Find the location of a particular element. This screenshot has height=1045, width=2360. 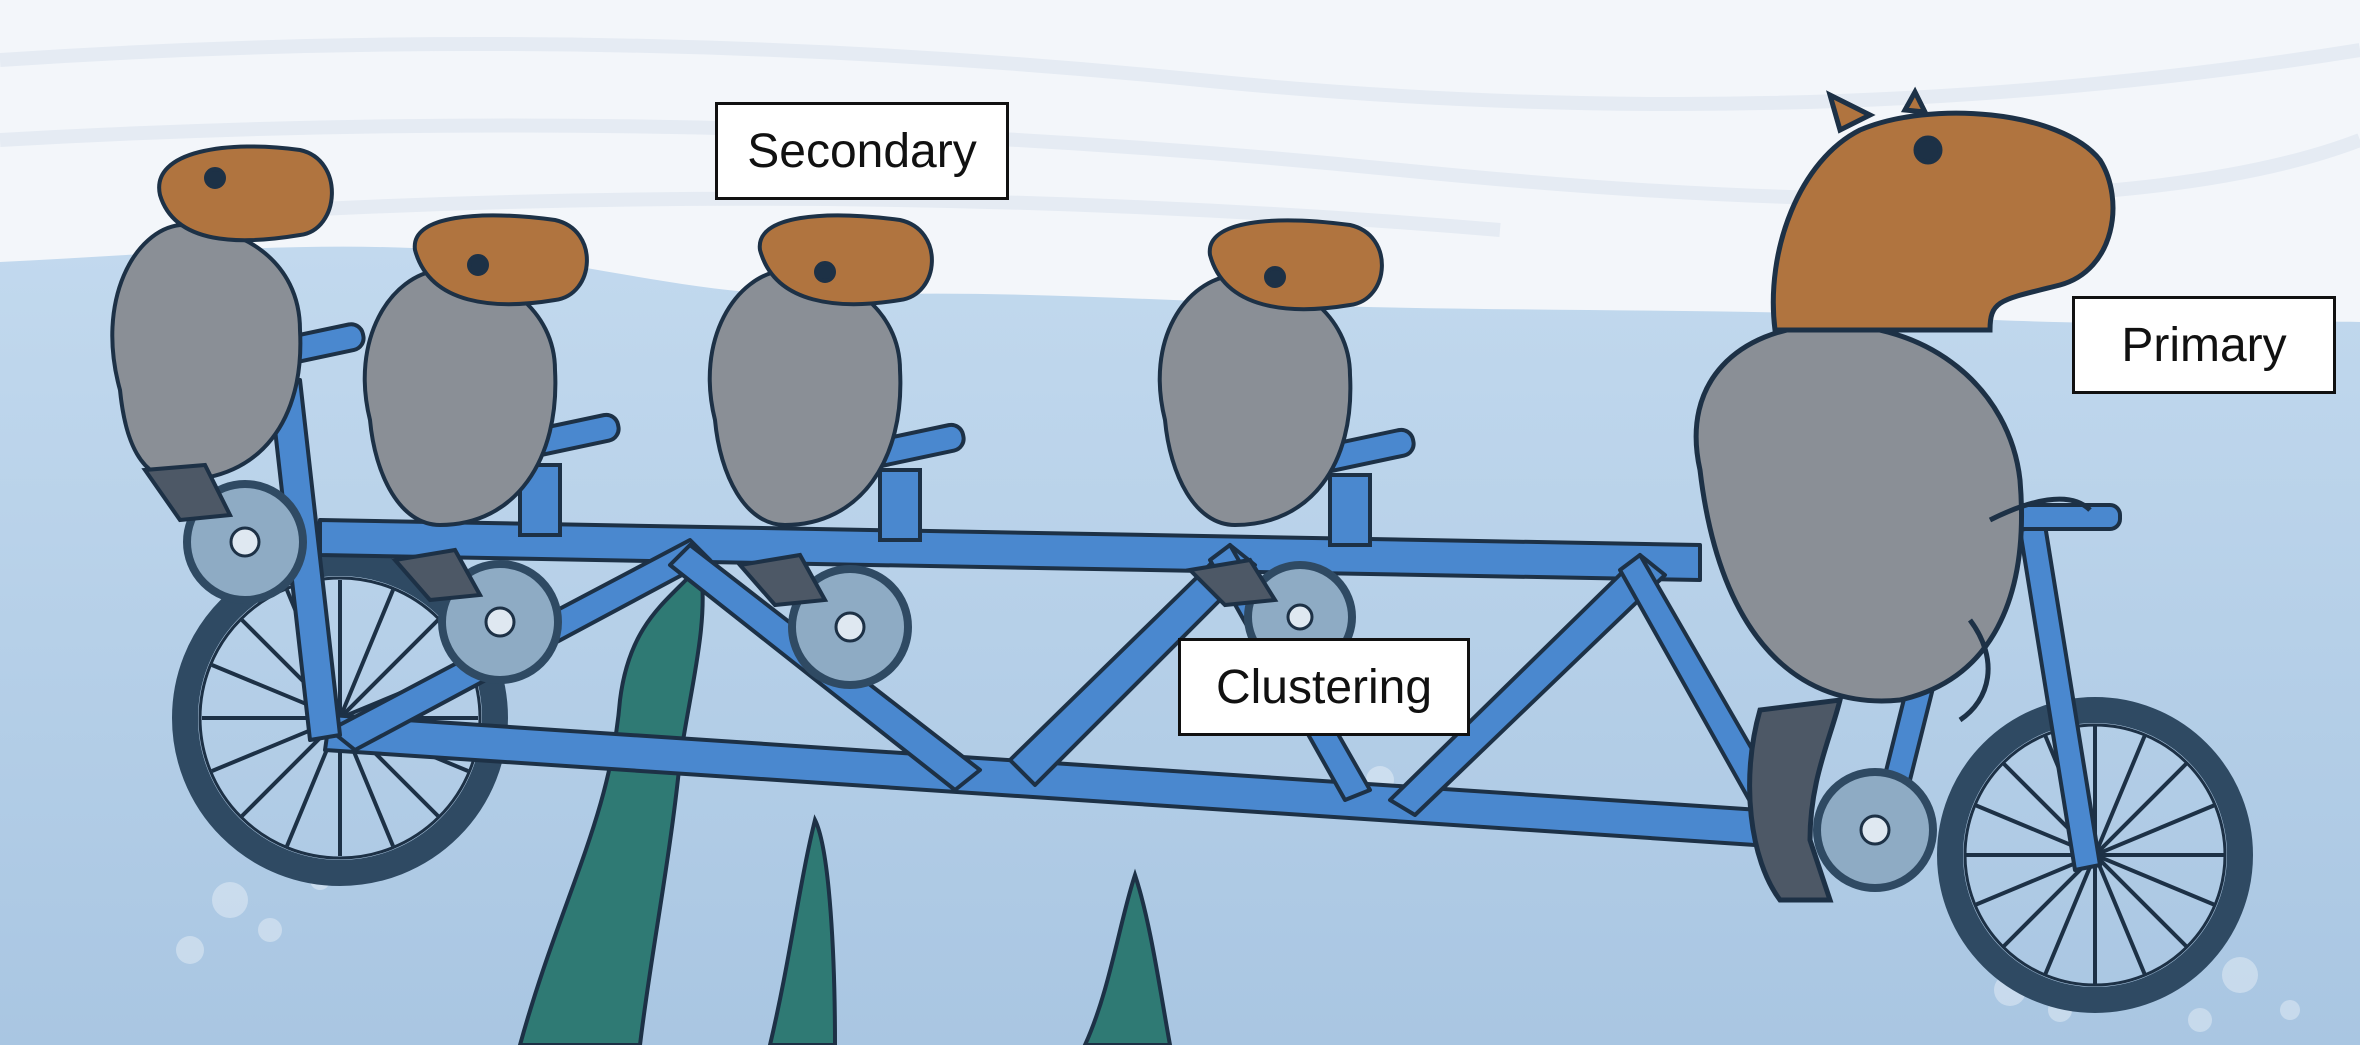

label-secondary: Secondary is located at coordinates (862, 151).